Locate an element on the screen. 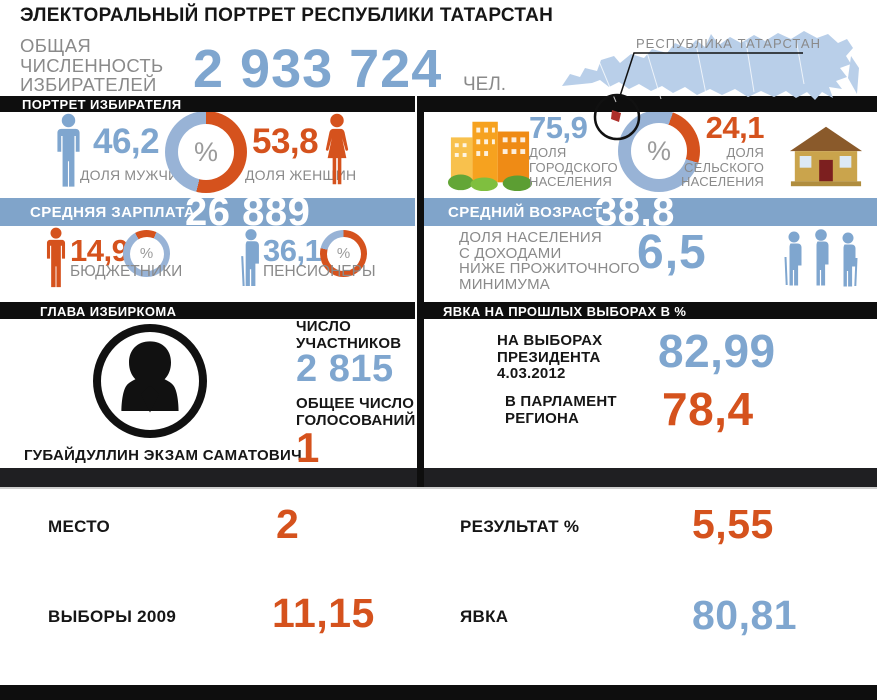 The height and width of the screenshot is (700, 877). urban-label-line2: ГОРОДСКОГО is located at coordinates (573, 167).